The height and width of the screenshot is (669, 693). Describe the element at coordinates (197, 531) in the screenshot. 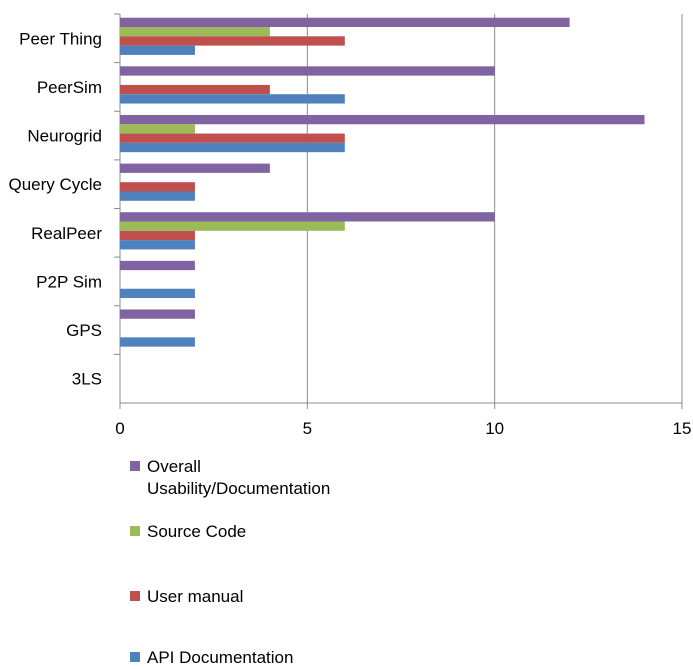

I see `legend-label: Source Code` at that location.